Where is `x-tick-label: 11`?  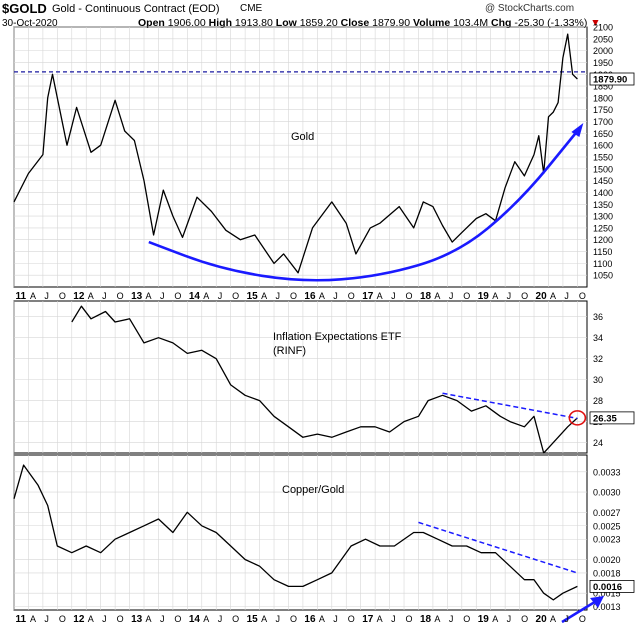 x-tick-label: 11 is located at coordinates (21, 619).